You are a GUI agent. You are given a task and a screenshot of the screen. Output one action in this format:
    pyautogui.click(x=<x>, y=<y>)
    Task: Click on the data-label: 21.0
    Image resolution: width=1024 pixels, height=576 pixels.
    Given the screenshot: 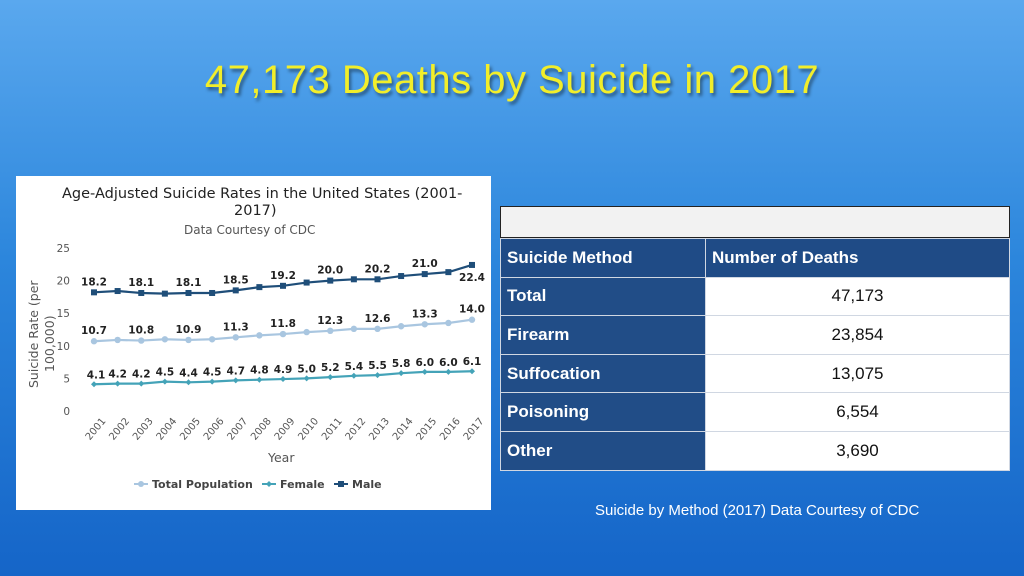 What is the action you would take?
    pyautogui.click(x=425, y=264)
    